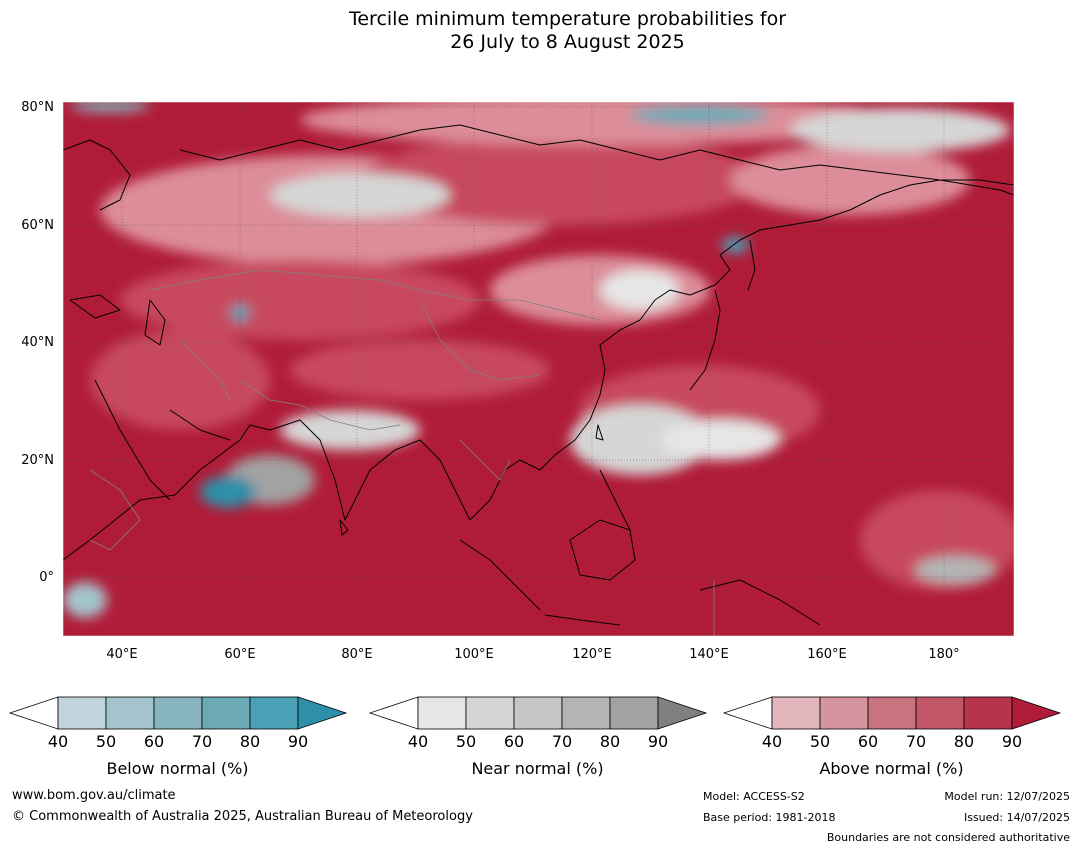  What do you see at coordinates (610, 741) in the screenshot?
I see `colorbar-near-tick: 80` at bounding box center [610, 741].